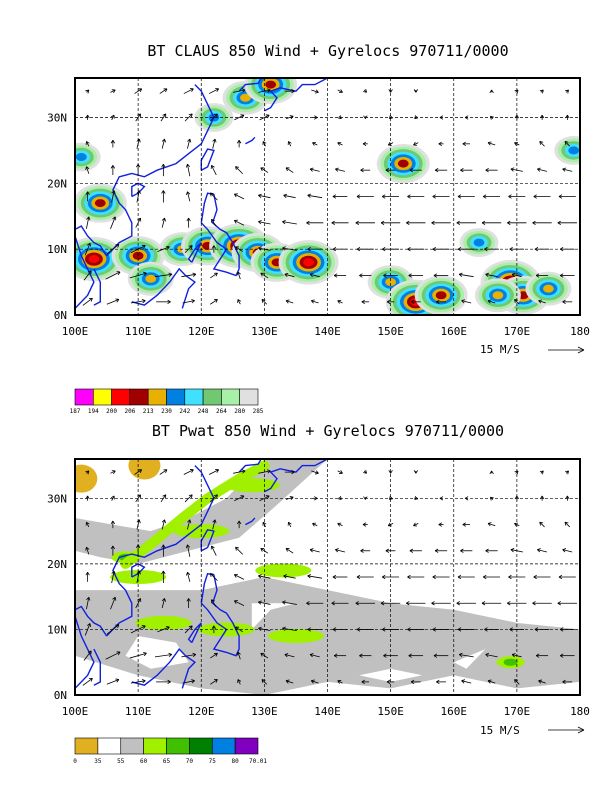 Image resolution: width=612 pixels, height=792 pixels. What do you see at coordinates (264, 711) in the screenshot?
I see `x-tick-label: 130E` at bounding box center [264, 711].